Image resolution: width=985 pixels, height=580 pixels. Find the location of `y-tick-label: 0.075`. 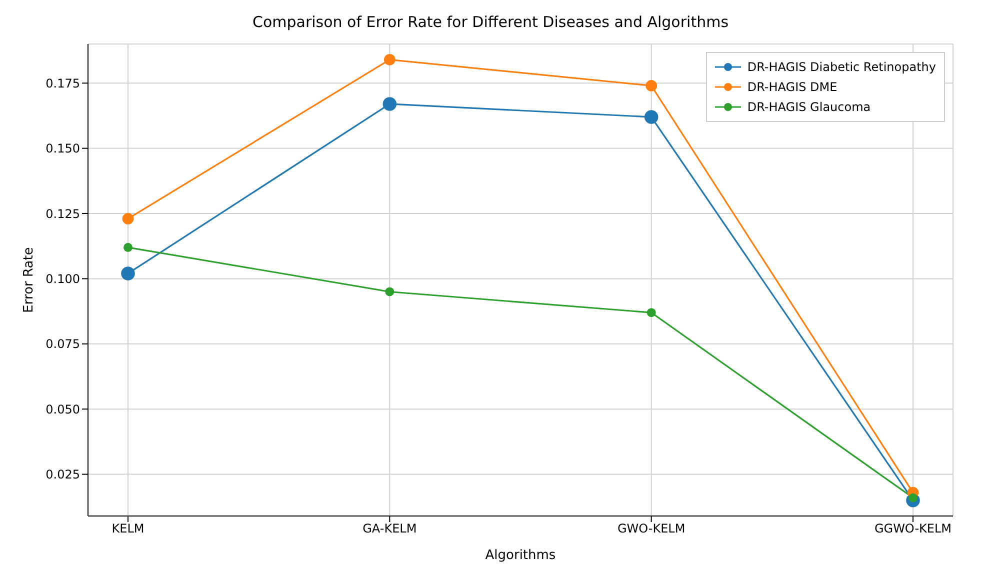

y-tick-label: 0.075 is located at coordinates (63, 344).